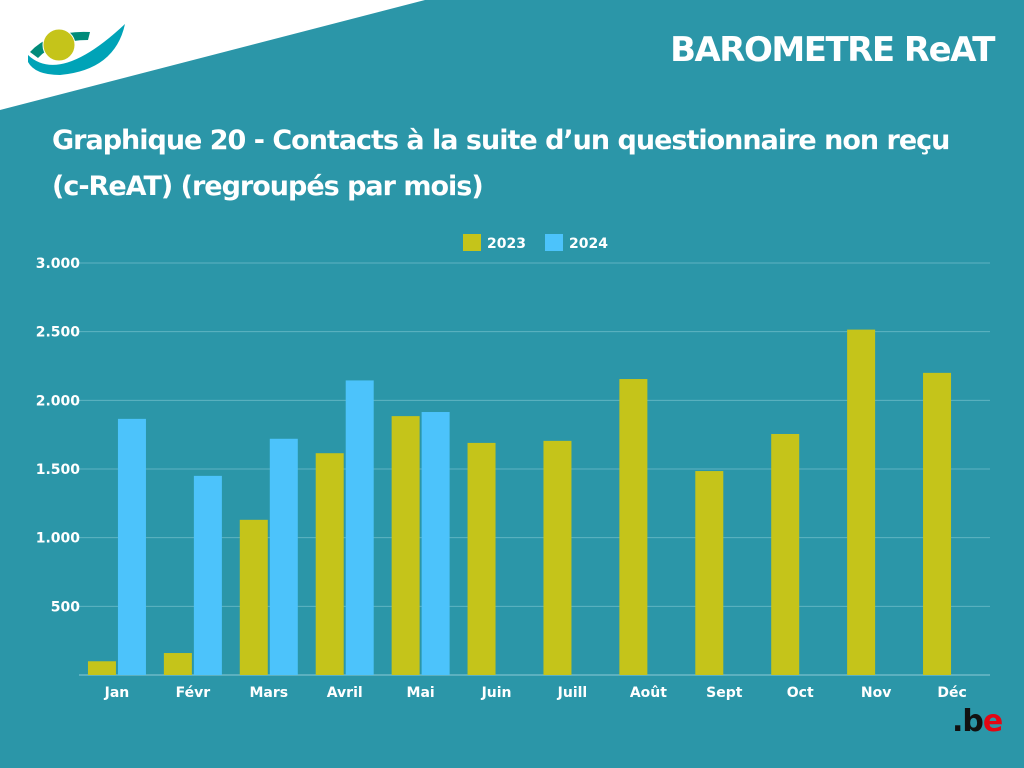 The height and width of the screenshot is (768, 1024). What do you see at coordinates (588, 244) in the screenshot?
I see `legend-label-2024: 2024` at bounding box center [588, 244].